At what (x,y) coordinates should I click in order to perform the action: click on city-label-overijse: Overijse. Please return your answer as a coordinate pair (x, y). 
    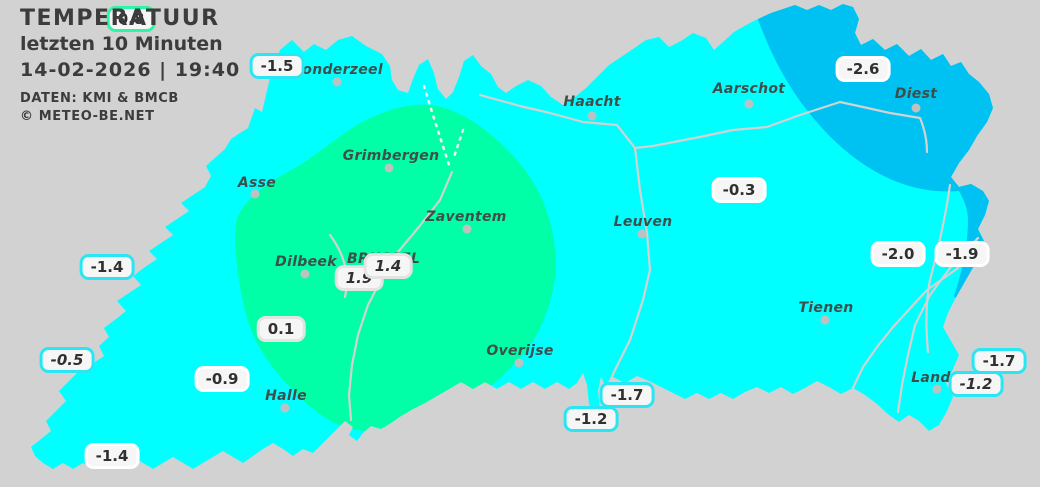
    Looking at the image, I should click on (520, 351).